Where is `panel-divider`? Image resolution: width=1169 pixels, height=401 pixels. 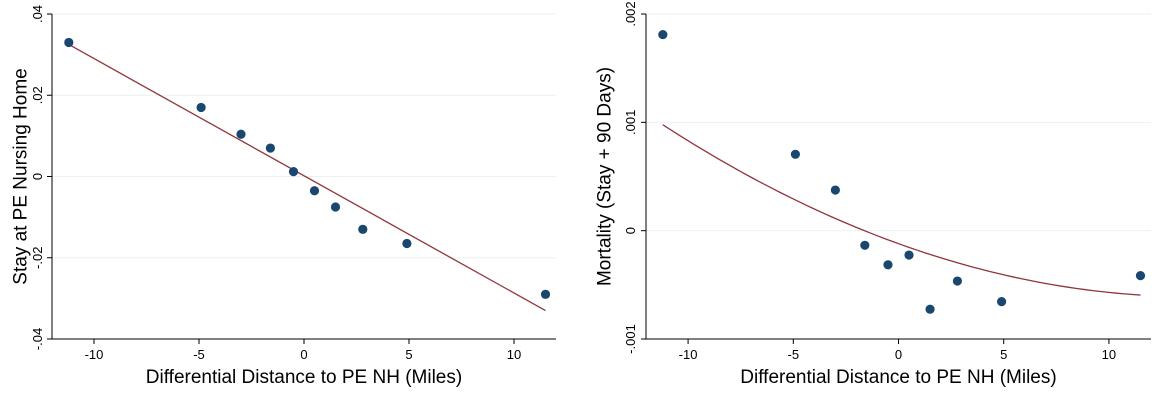 panel-divider is located at coordinates (583, 200).